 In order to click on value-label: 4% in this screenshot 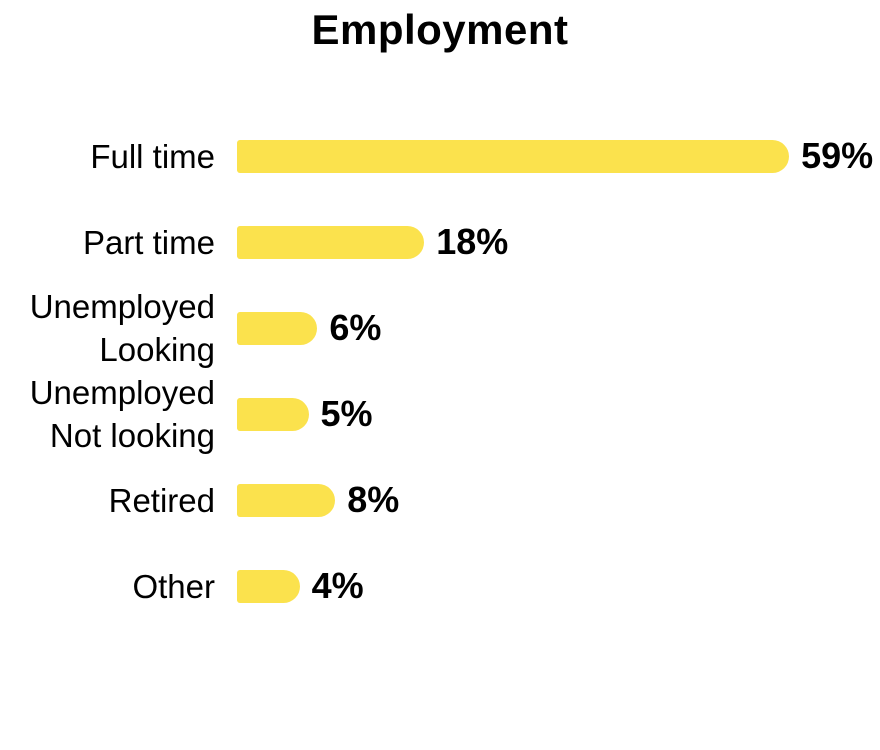, I will do `click(337, 585)`.